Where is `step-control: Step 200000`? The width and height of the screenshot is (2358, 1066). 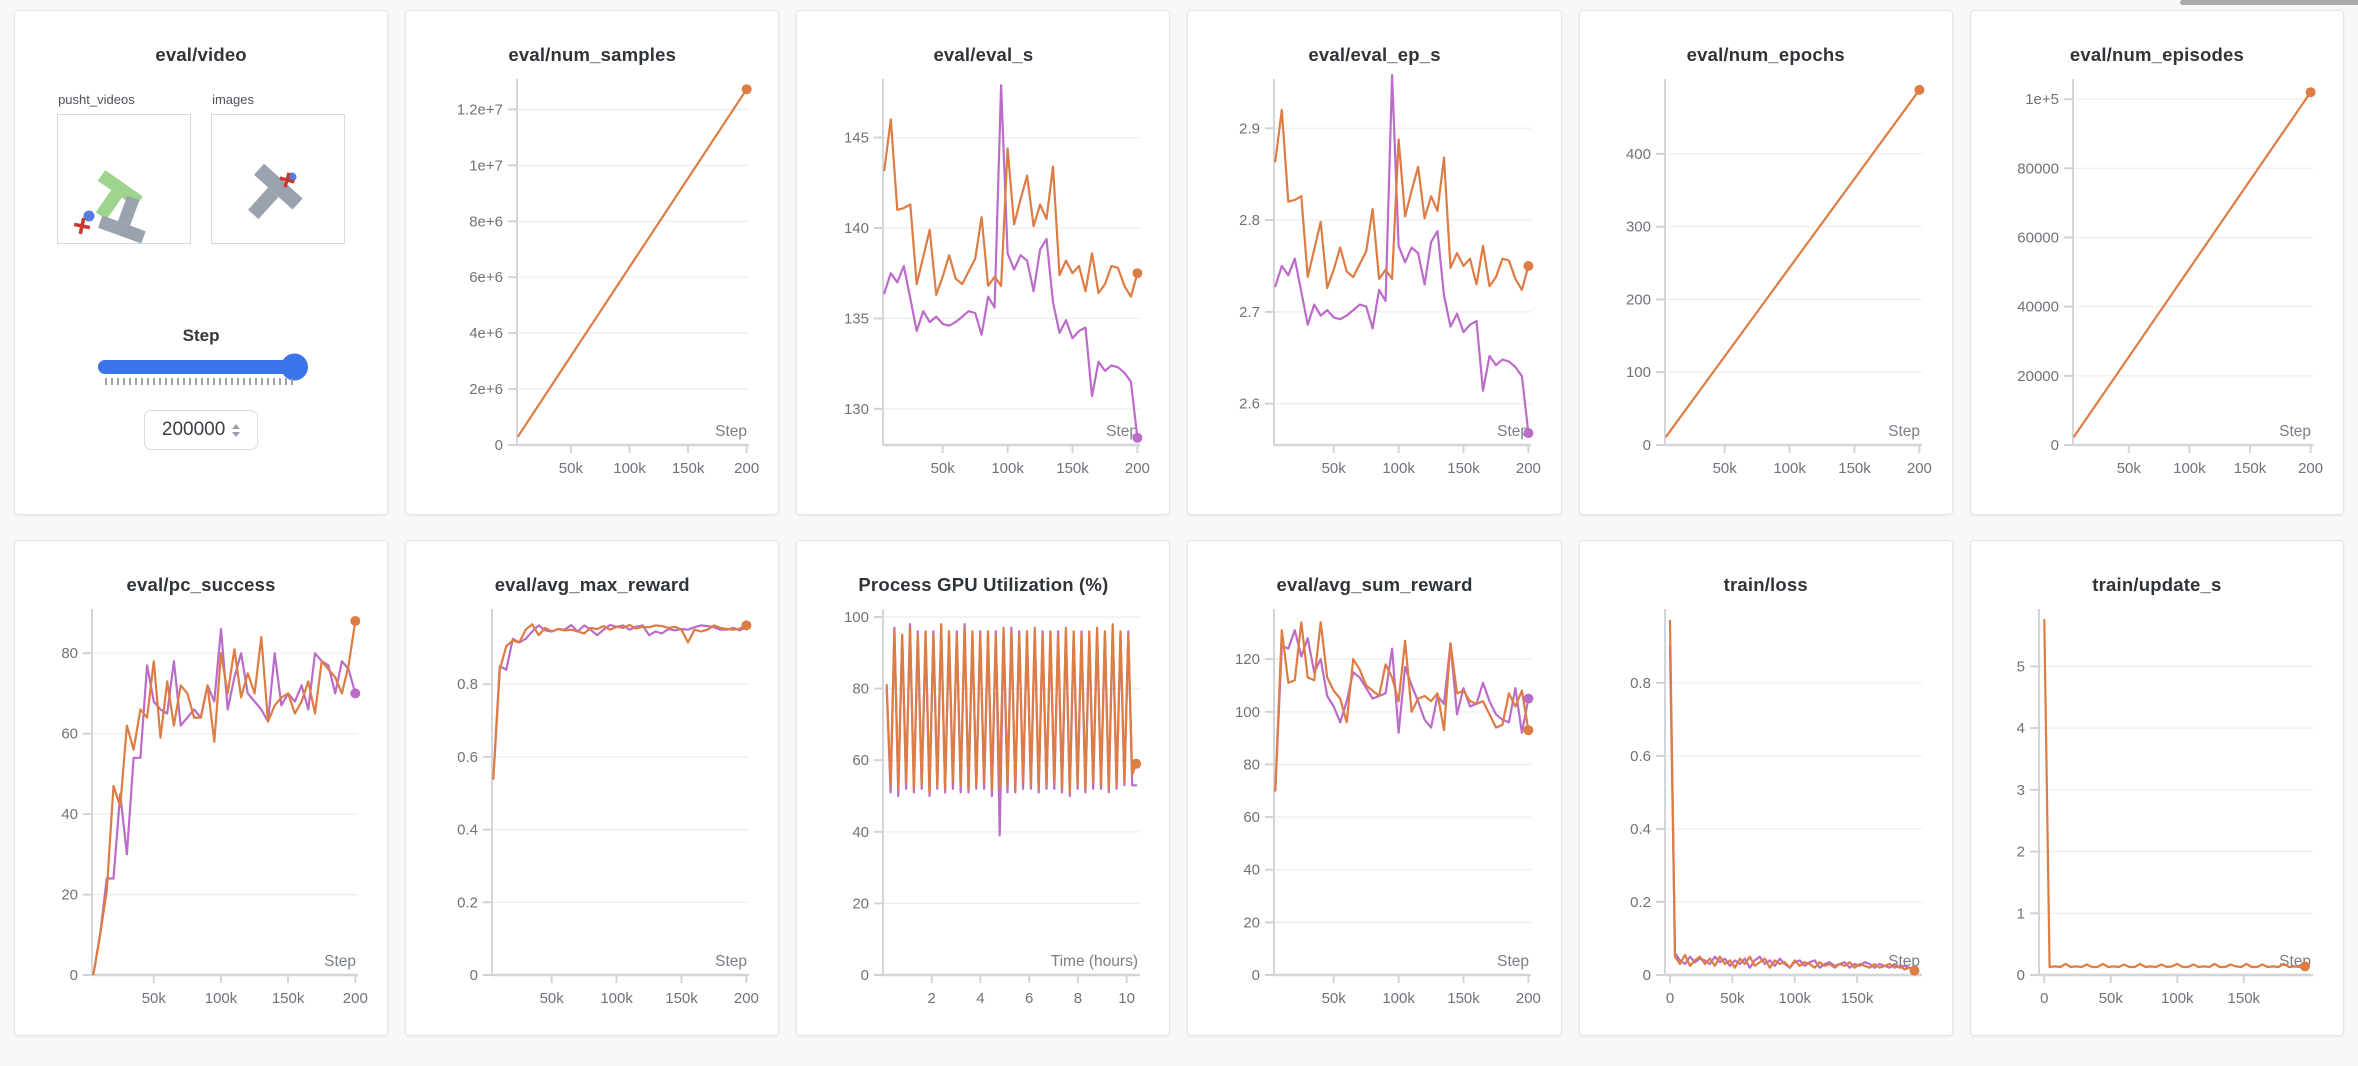 step-control: Step 200000 is located at coordinates (201, 388).